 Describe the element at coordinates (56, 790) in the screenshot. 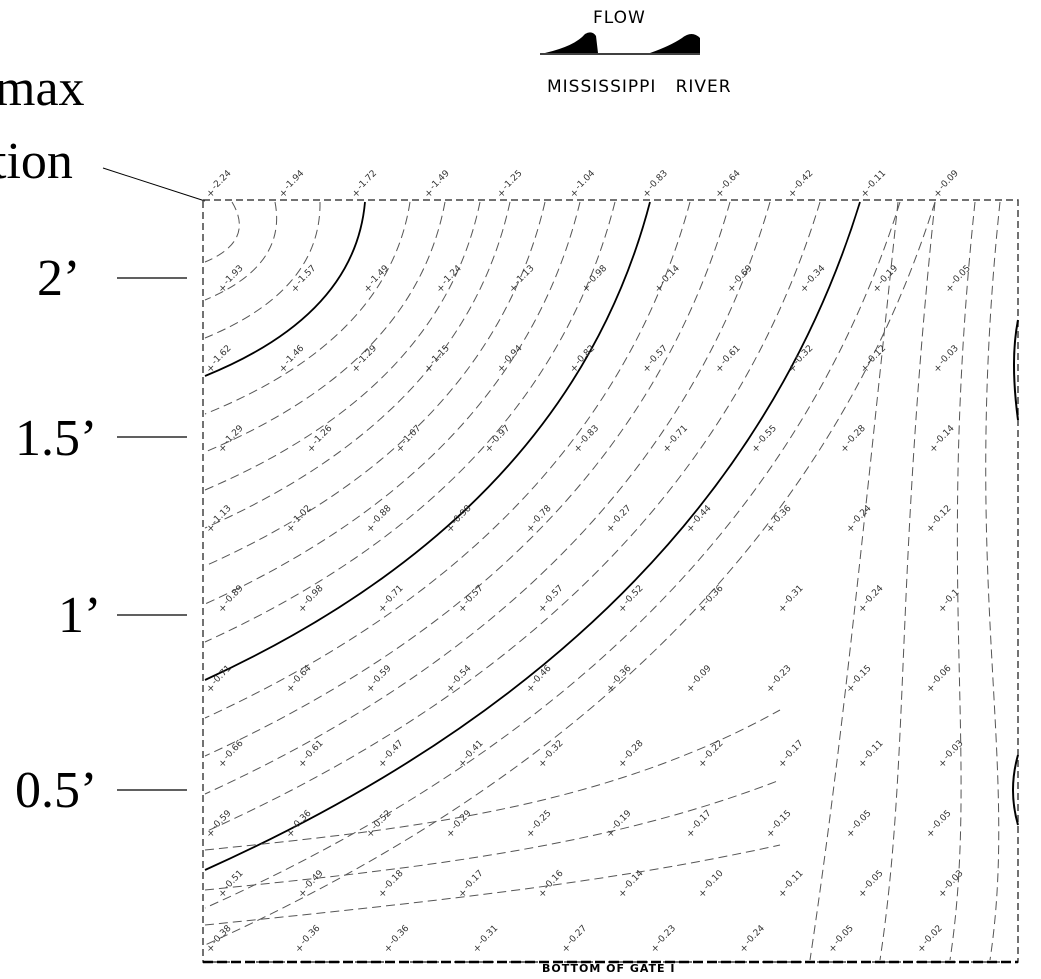

I see `depth-marker-0-5ft: 0.5’` at that location.